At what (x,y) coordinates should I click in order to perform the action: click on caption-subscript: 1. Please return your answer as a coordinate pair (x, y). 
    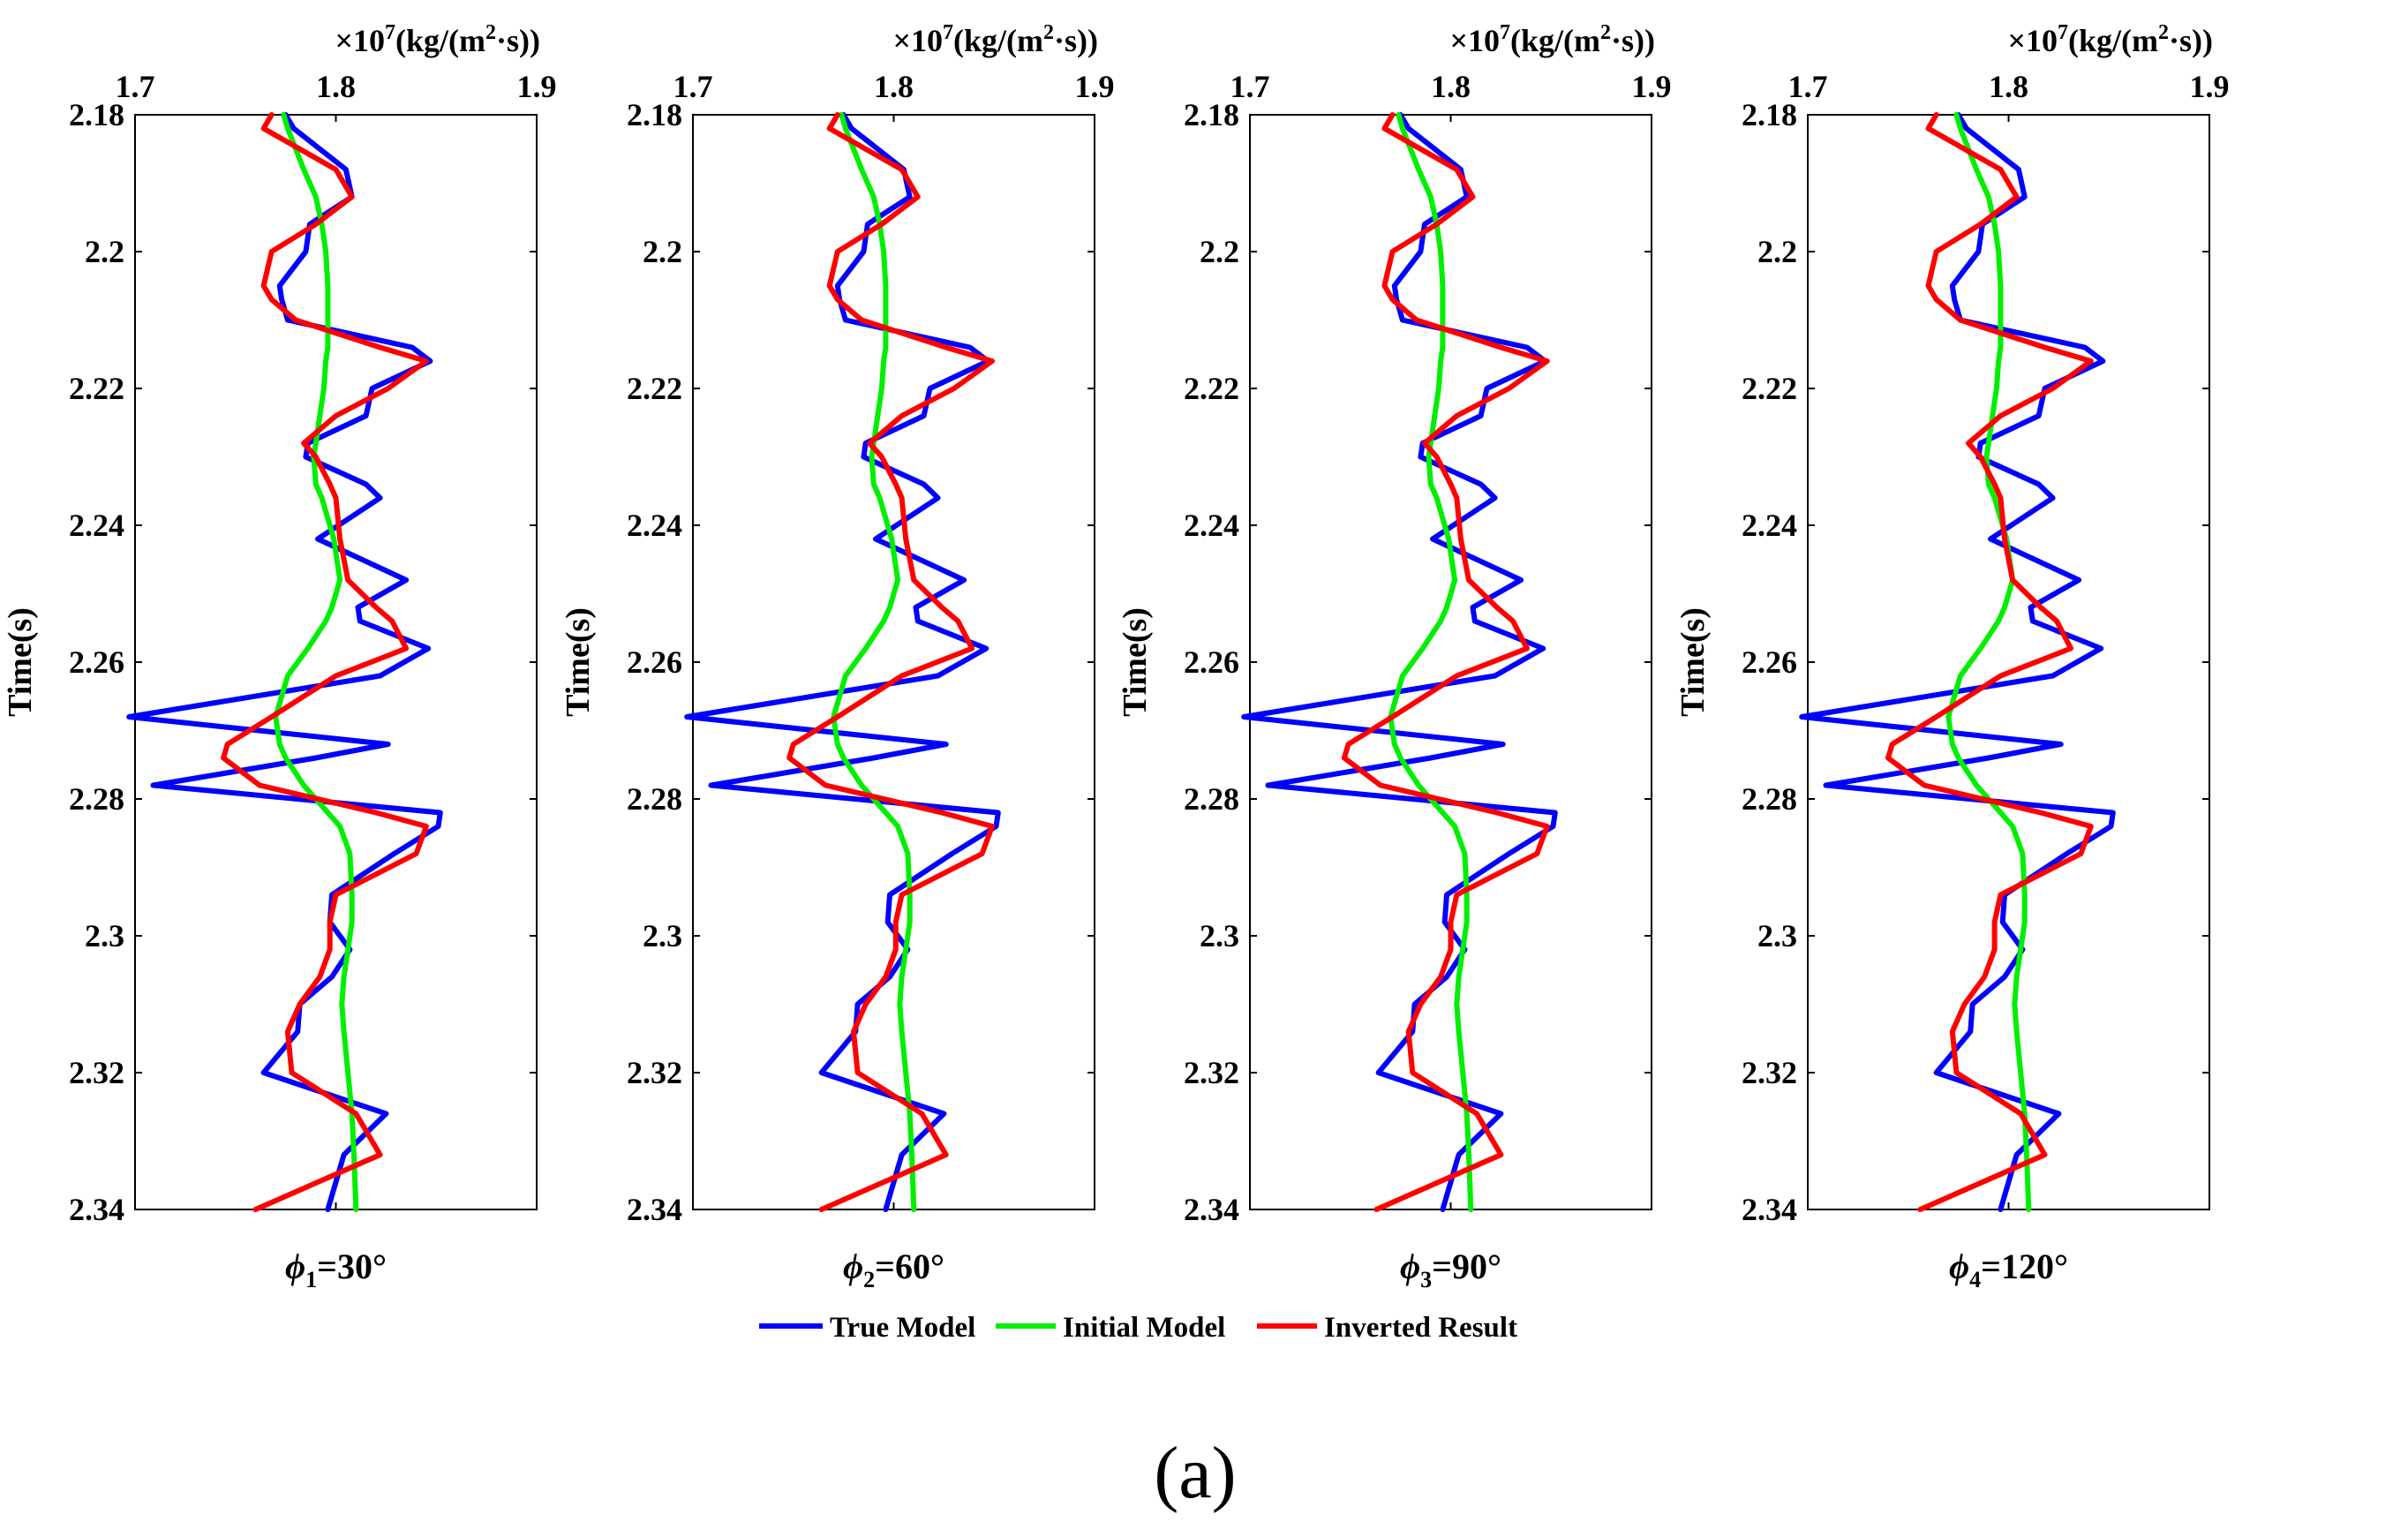
    Looking at the image, I should click on (311, 1279).